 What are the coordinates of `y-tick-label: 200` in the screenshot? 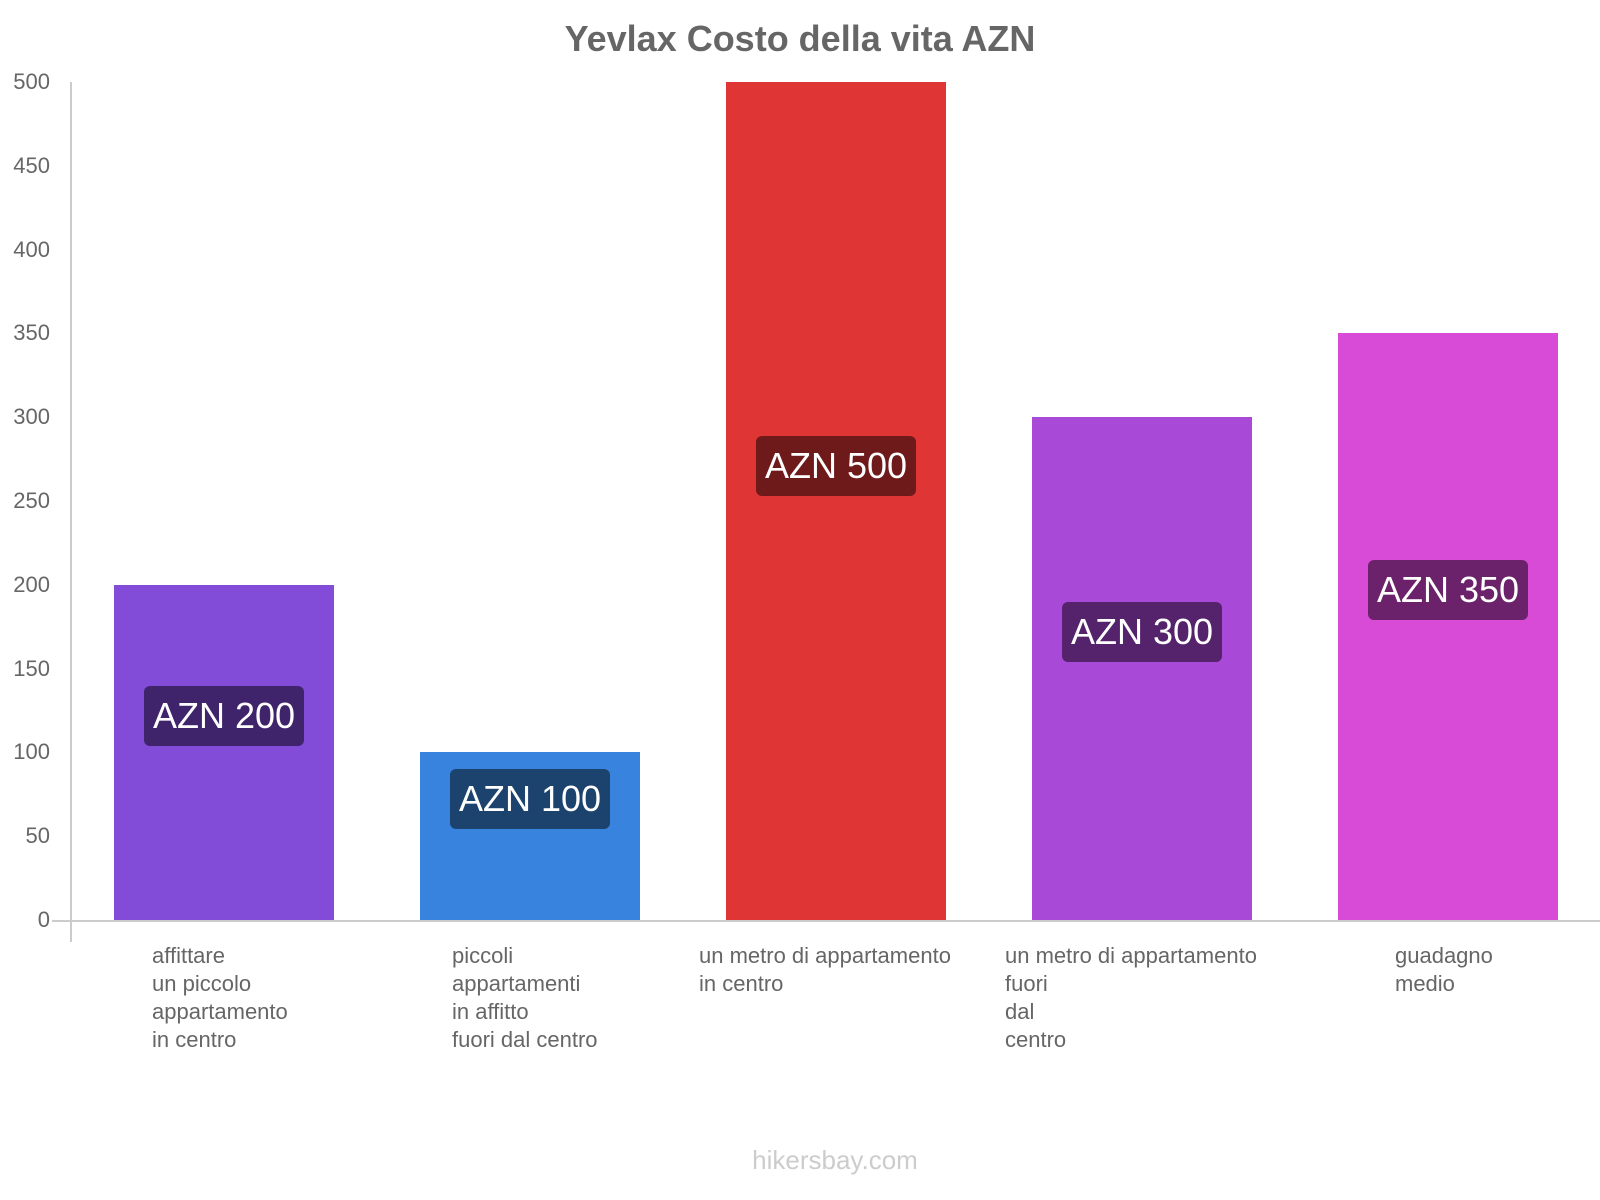 It's located at (31, 584).